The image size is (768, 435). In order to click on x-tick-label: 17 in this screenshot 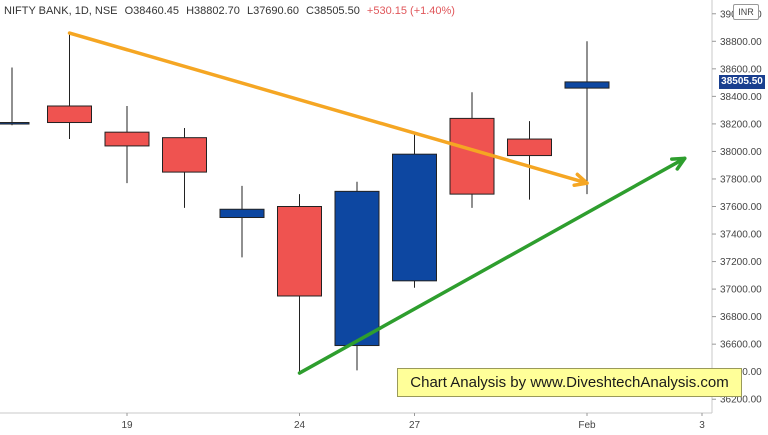, I will do `click(0, 425)`.